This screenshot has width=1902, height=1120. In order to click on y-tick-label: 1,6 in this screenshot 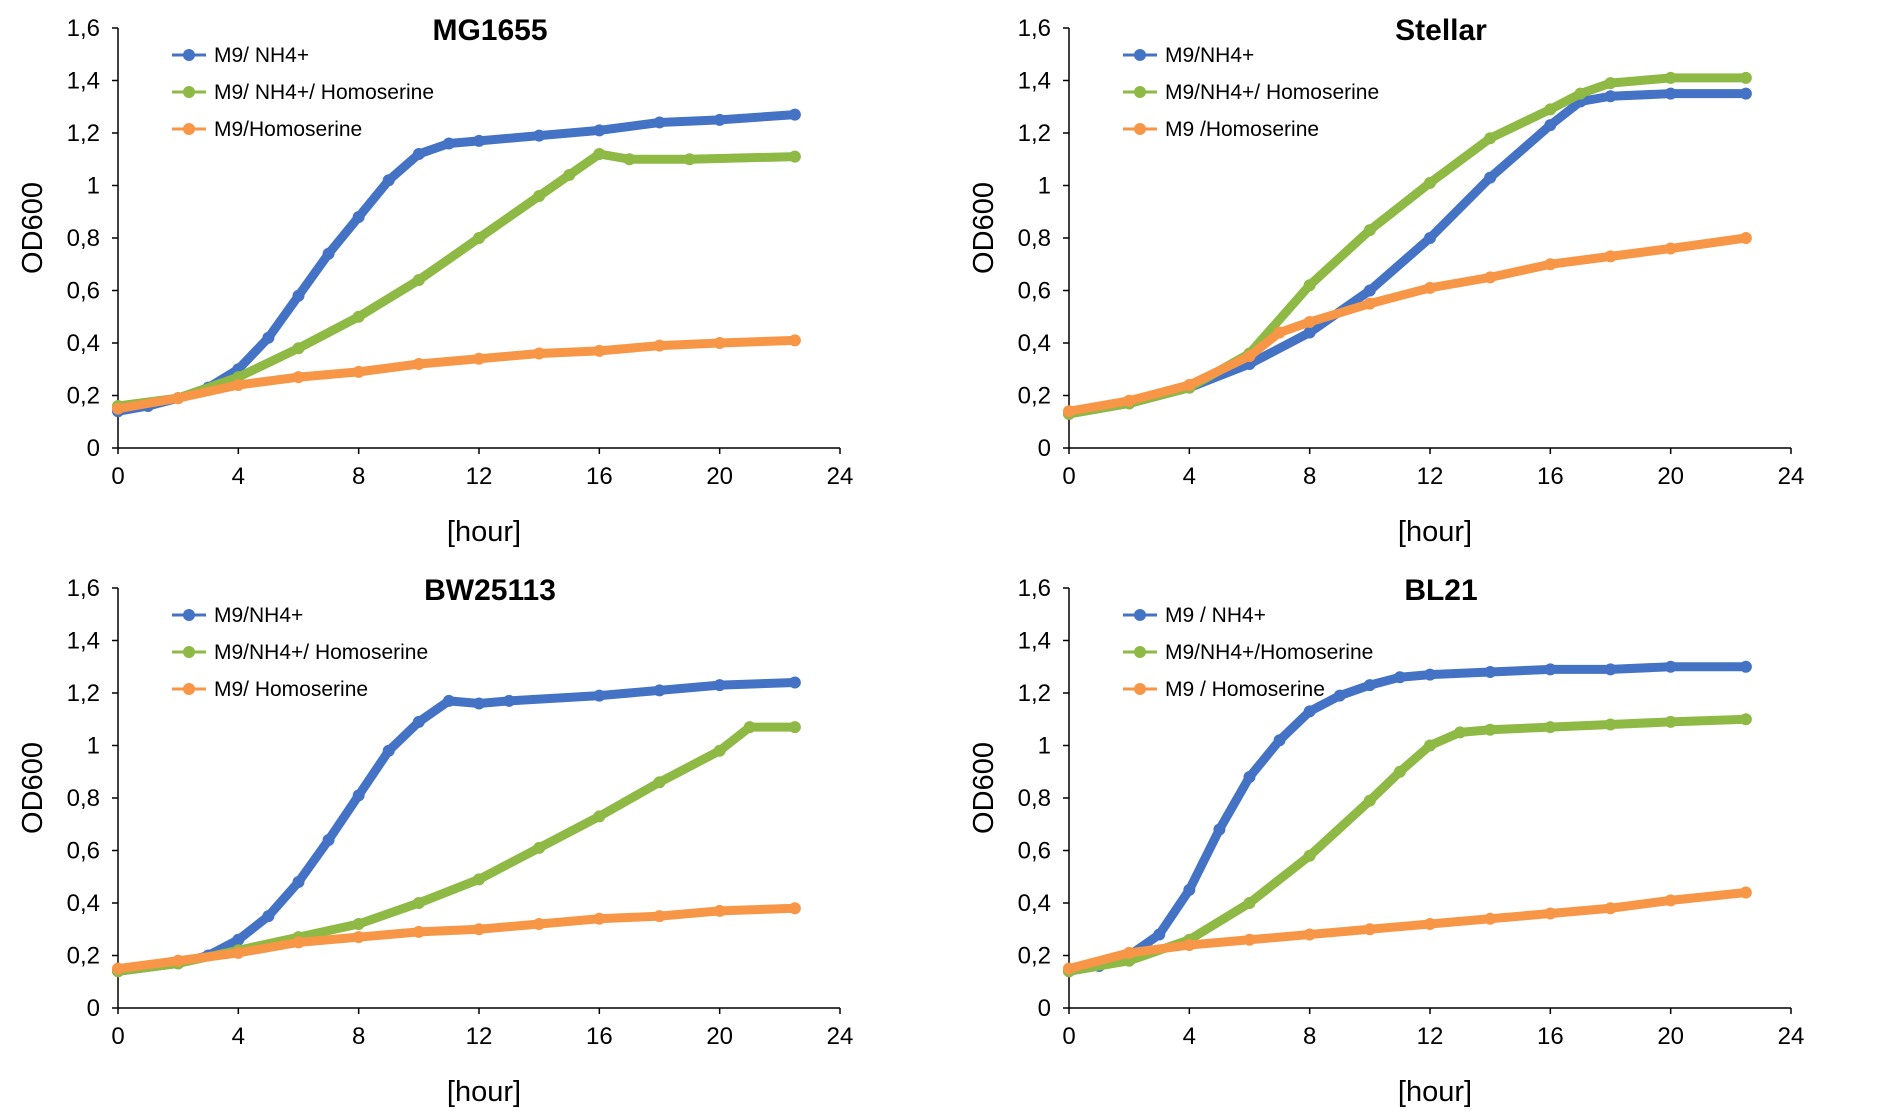, I will do `click(1034, 588)`.